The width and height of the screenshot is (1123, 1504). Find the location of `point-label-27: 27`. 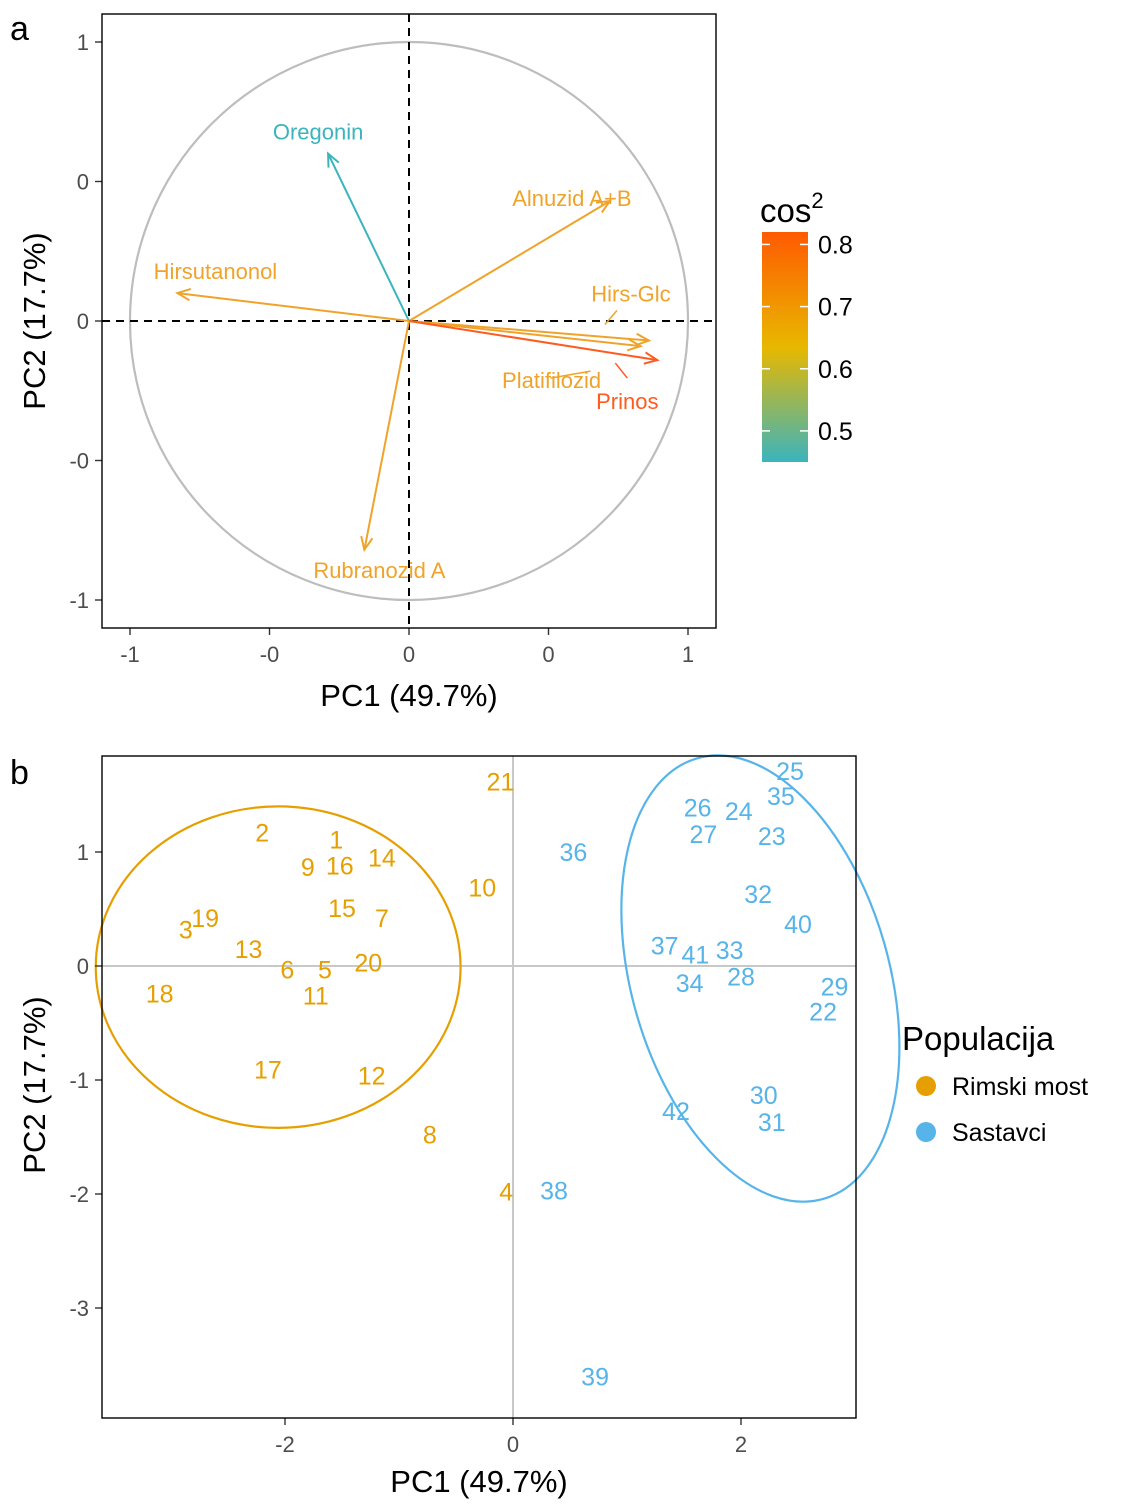

point-label-27: 27 is located at coordinates (703, 835).